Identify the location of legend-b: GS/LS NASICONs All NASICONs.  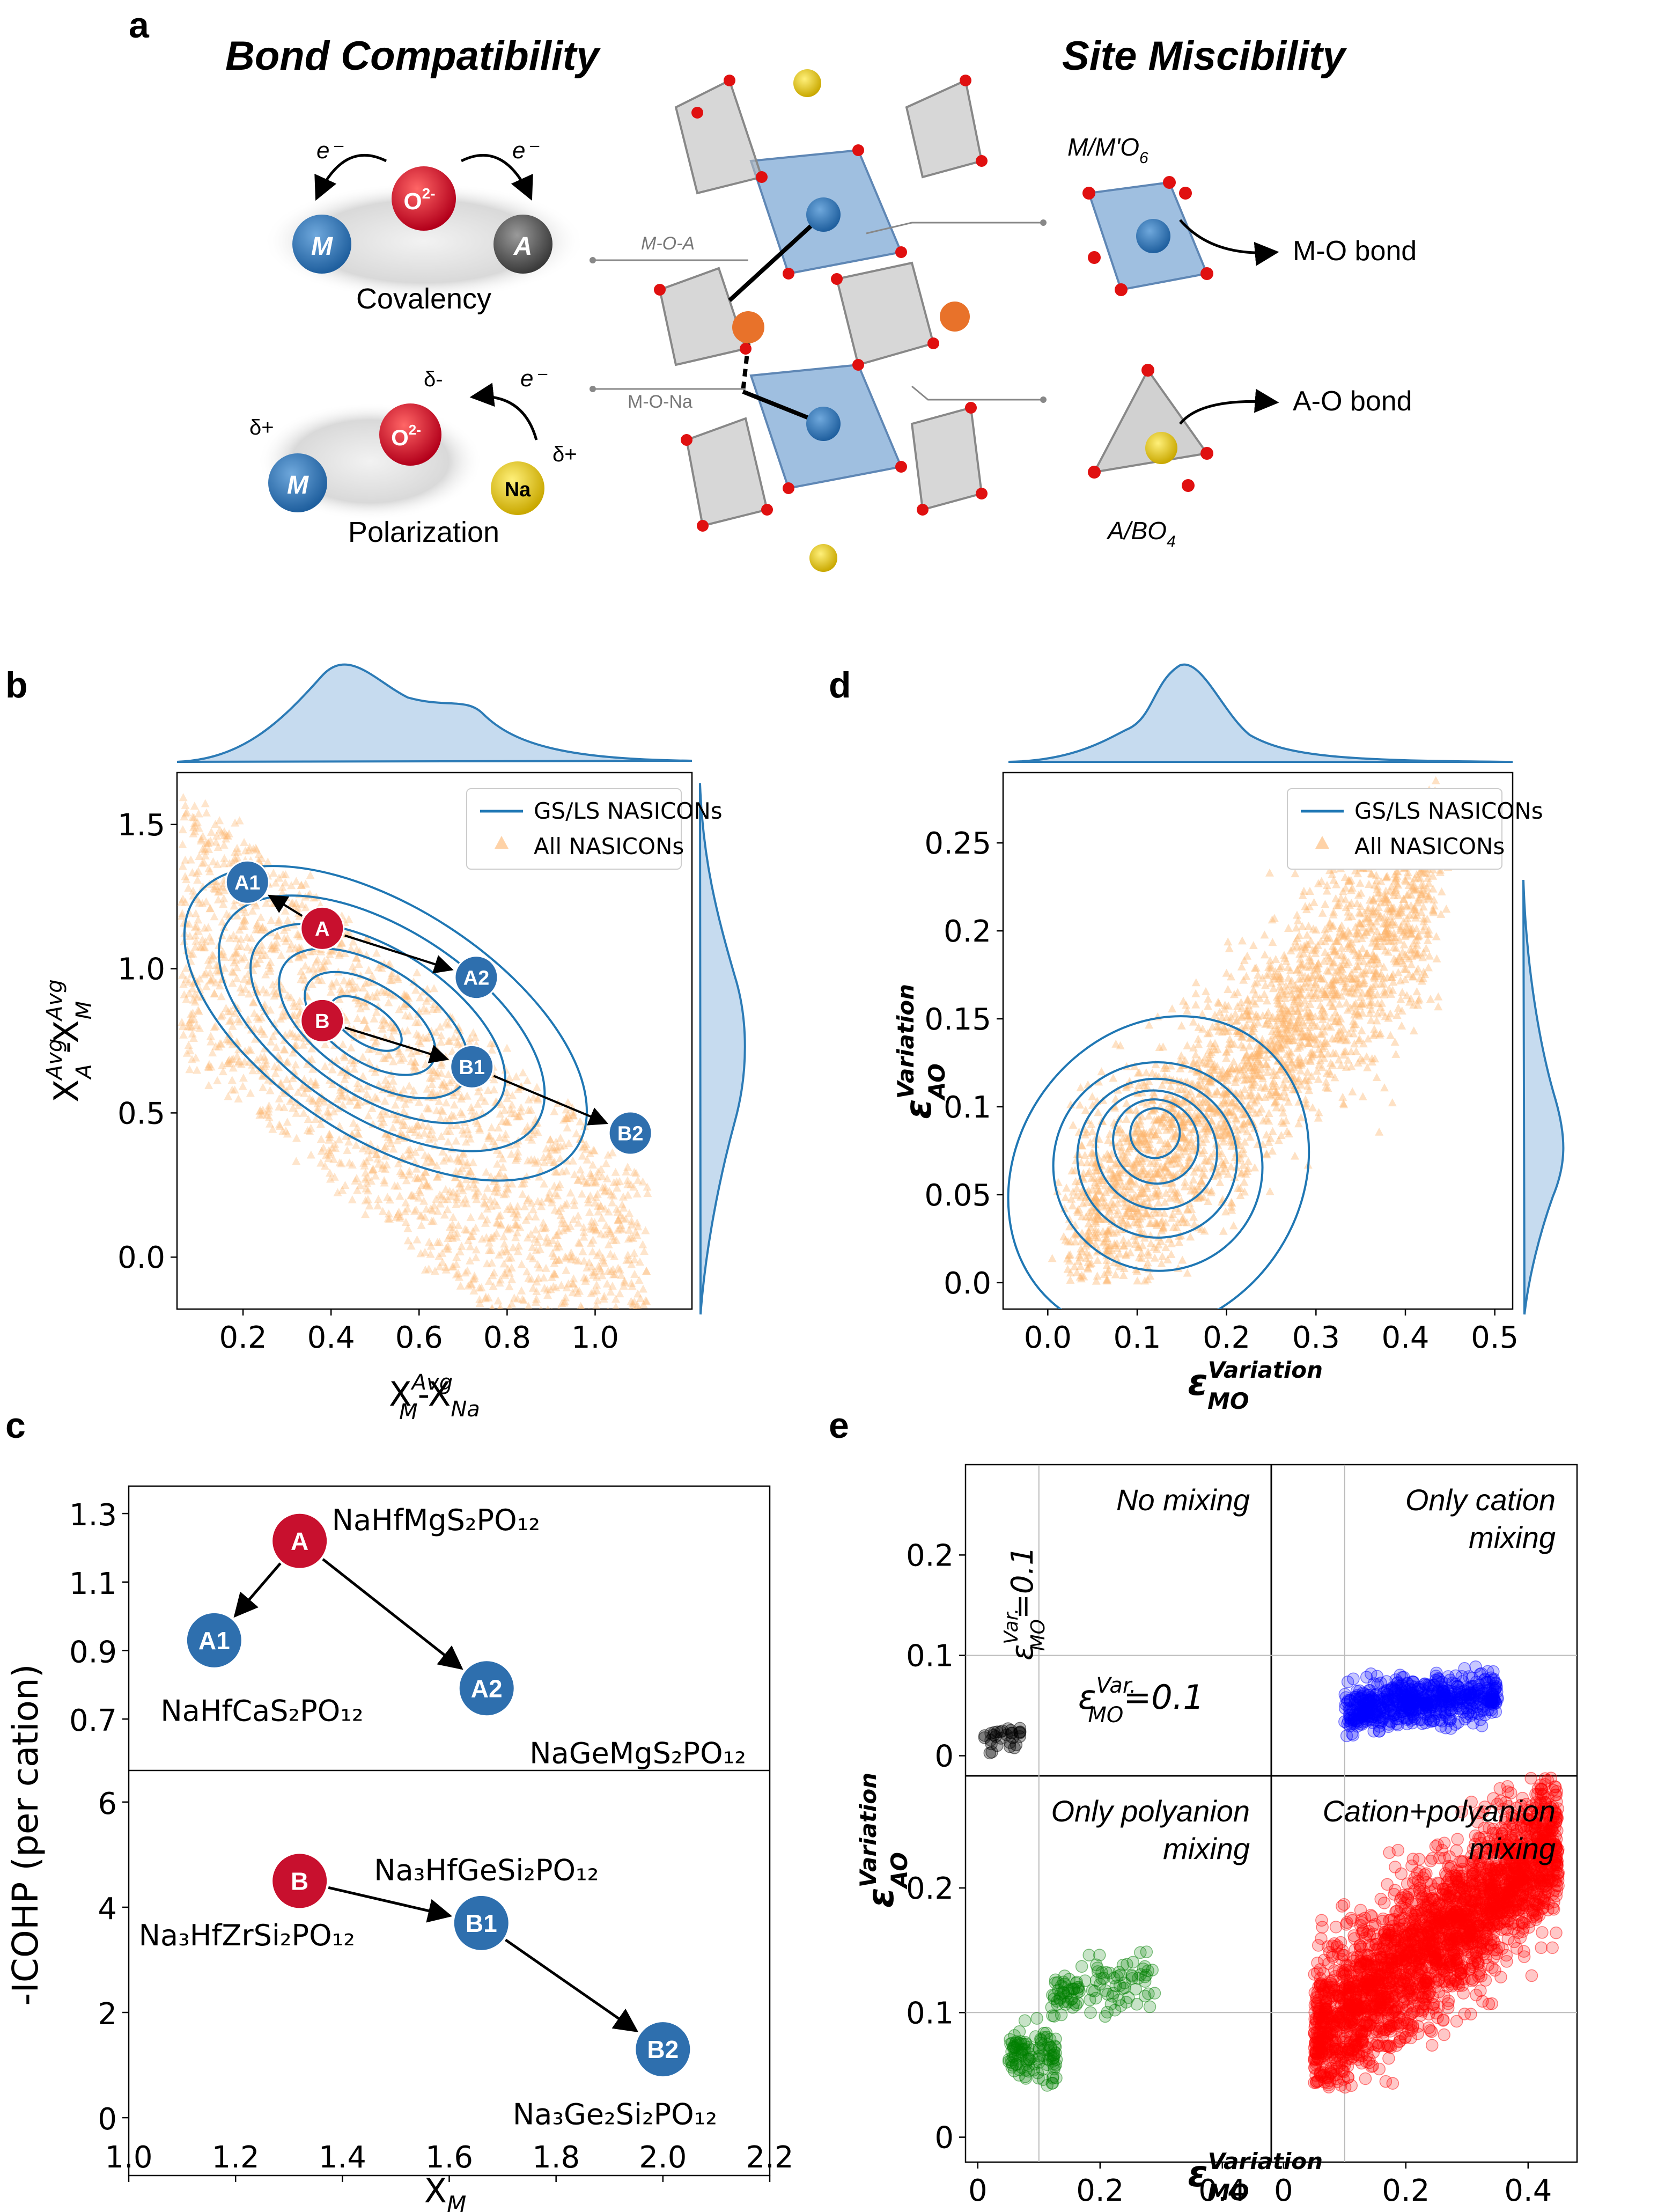
(594, 829).